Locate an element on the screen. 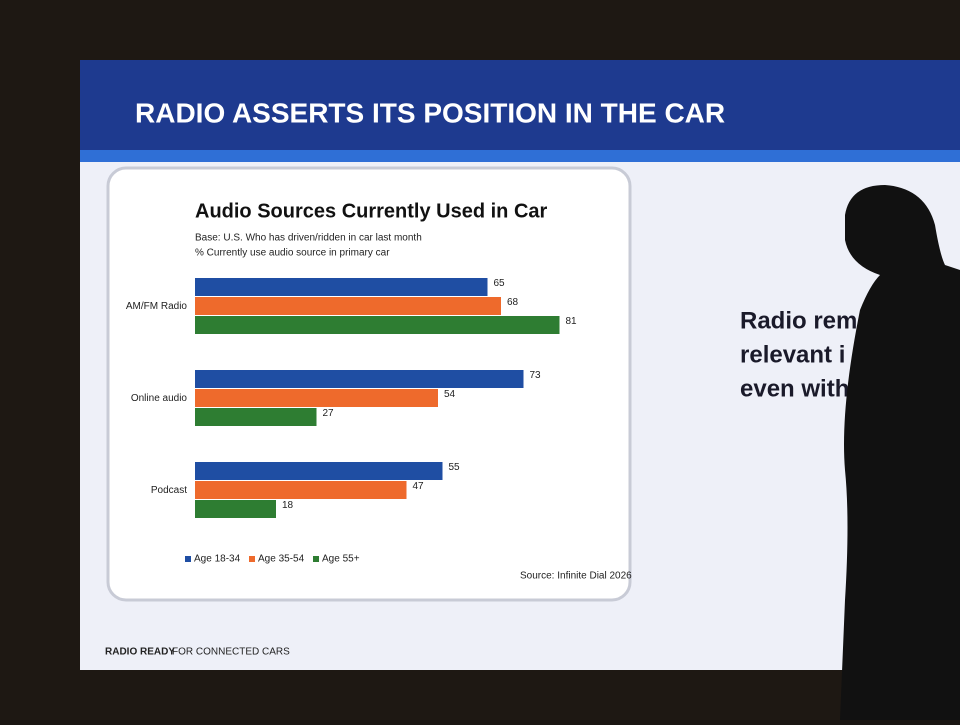 This screenshot has height=725, width=960. category-label: Online audio is located at coordinates (159, 398).